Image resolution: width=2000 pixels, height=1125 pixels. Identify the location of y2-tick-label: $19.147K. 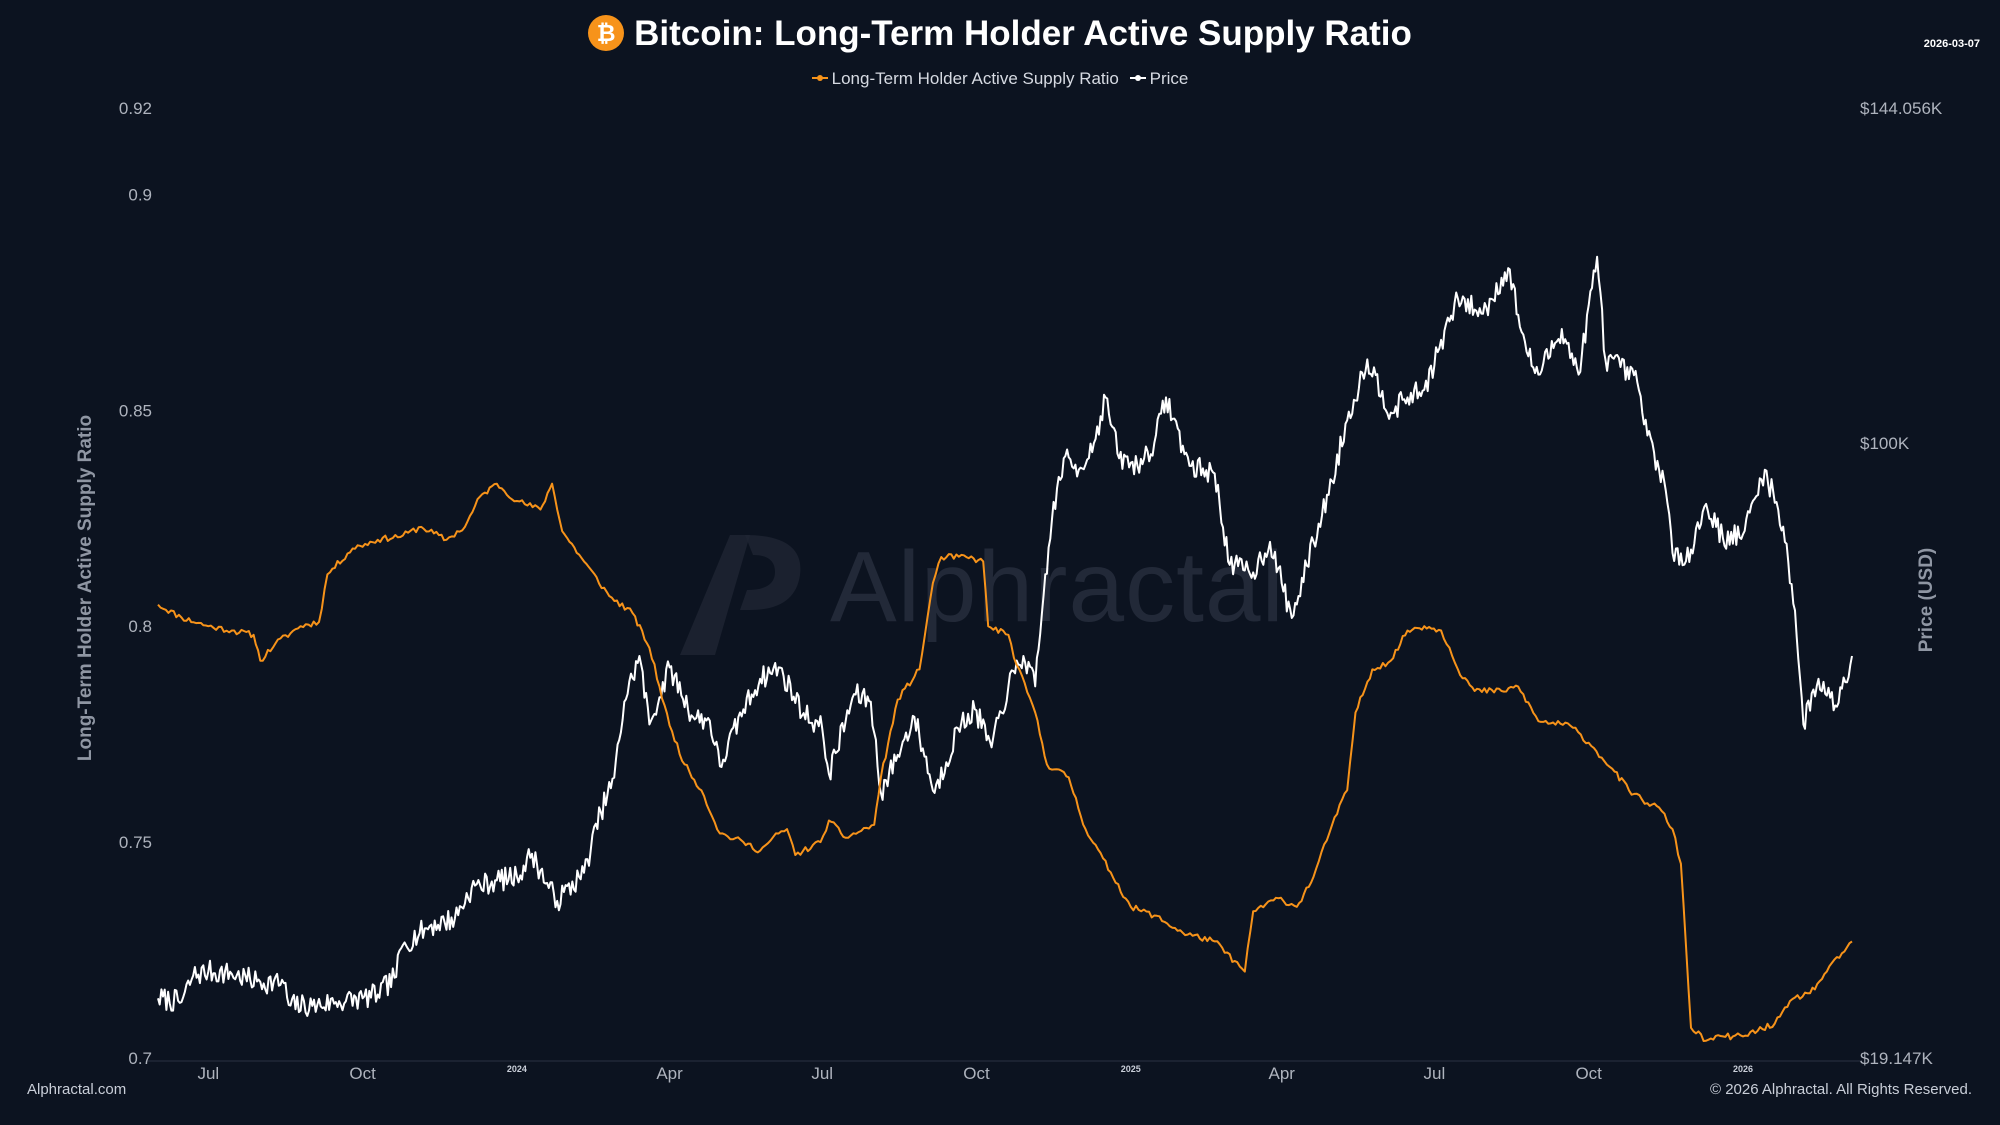
(1896, 1058).